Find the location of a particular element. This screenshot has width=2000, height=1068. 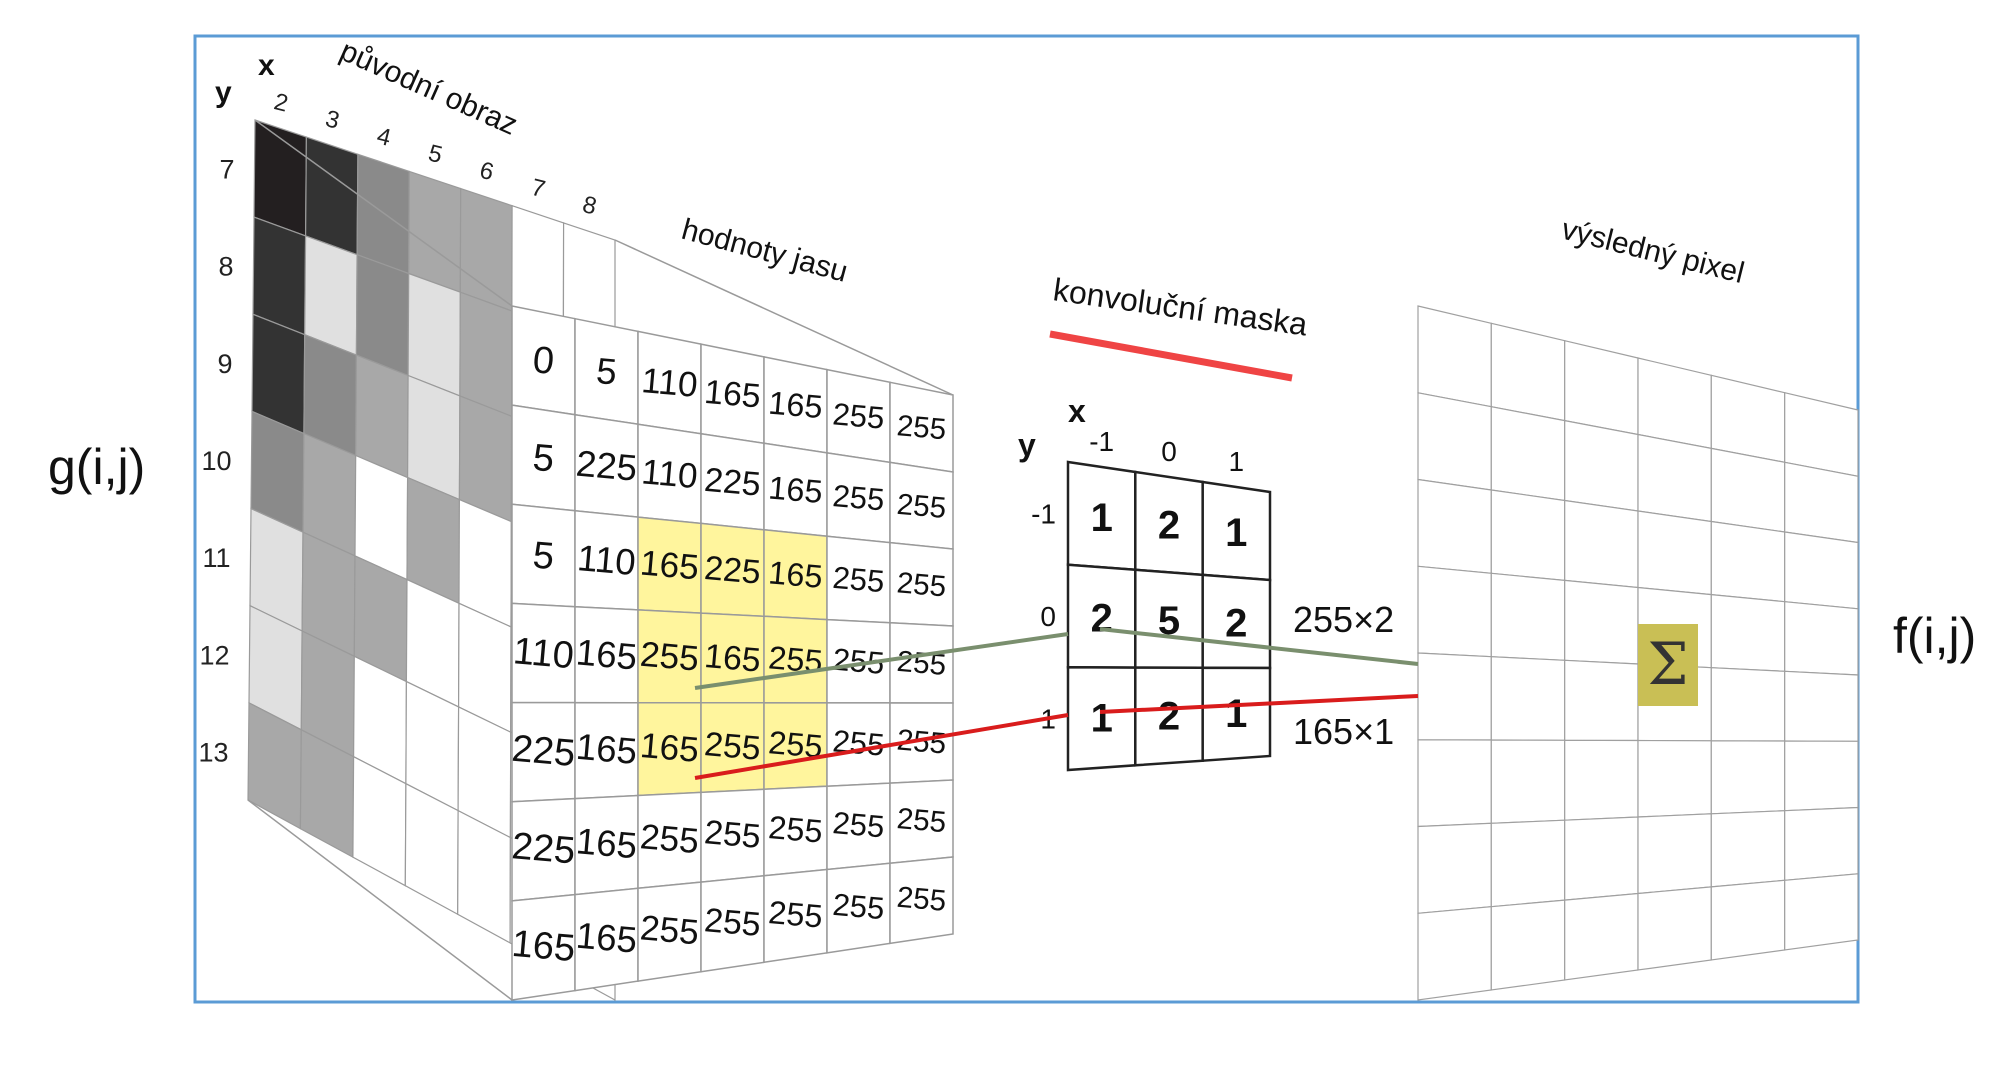

original-image-title: původní obraz is located at coordinates (428, 87).